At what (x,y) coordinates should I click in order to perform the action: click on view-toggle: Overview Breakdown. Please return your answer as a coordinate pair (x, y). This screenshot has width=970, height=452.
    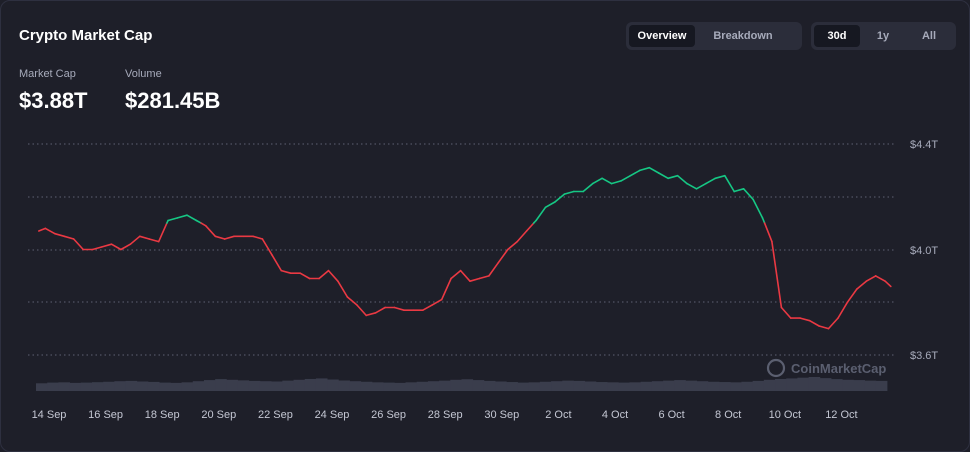
    Looking at the image, I should click on (714, 36).